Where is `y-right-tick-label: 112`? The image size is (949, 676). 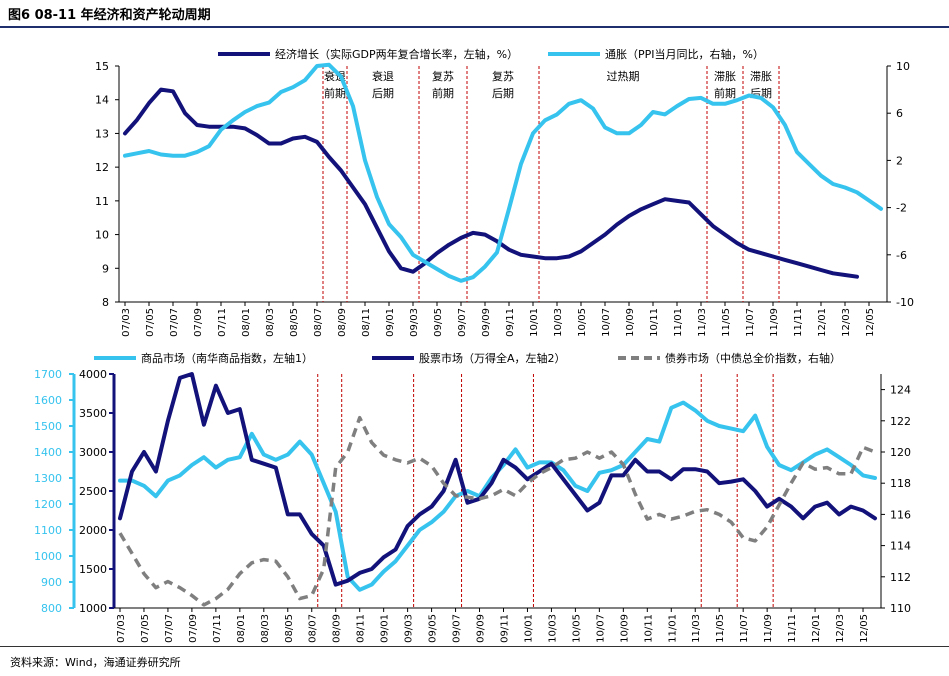
y-right-tick-label: 112 is located at coordinates (900, 577).